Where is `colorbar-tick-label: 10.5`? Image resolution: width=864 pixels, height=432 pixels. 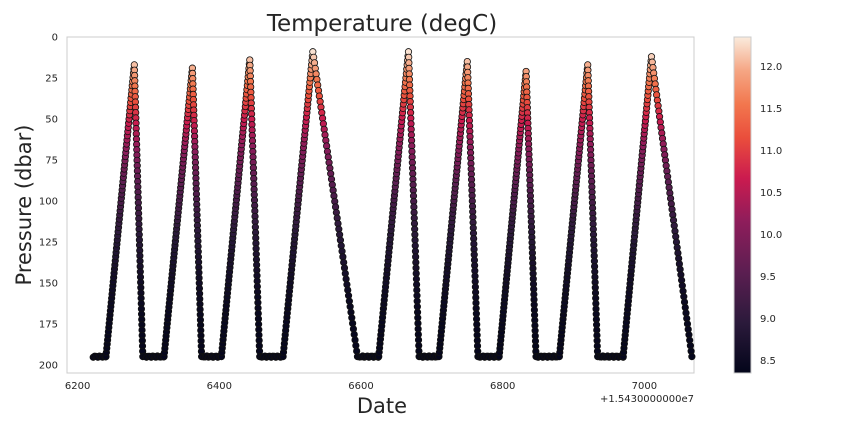 colorbar-tick-label: 10.5 is located at coordinates (771, 193).